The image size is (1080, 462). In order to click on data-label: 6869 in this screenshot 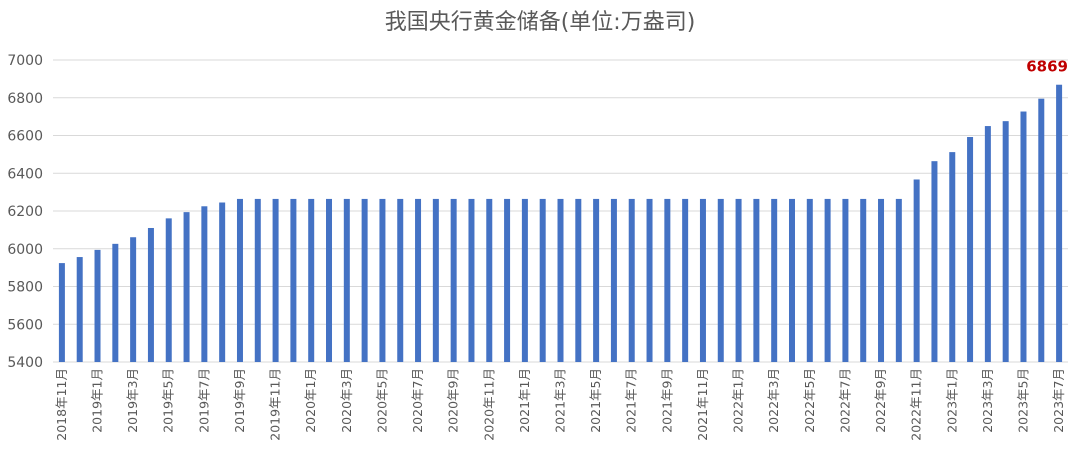, I will do `click(1047, 67)`.